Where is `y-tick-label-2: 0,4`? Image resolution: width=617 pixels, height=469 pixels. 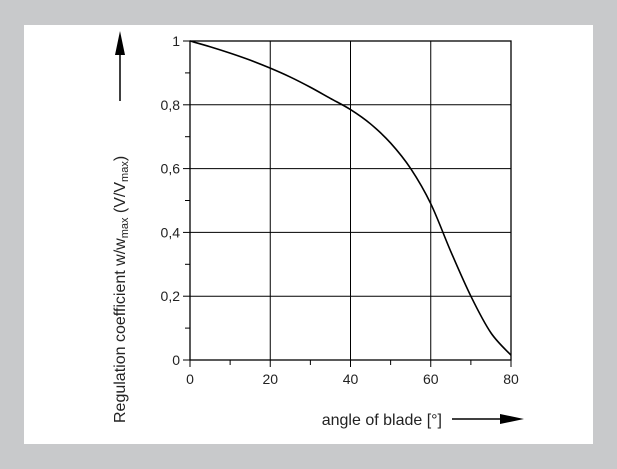 y-tick-label-2: 0,4 is located at coordinates (171, 232).